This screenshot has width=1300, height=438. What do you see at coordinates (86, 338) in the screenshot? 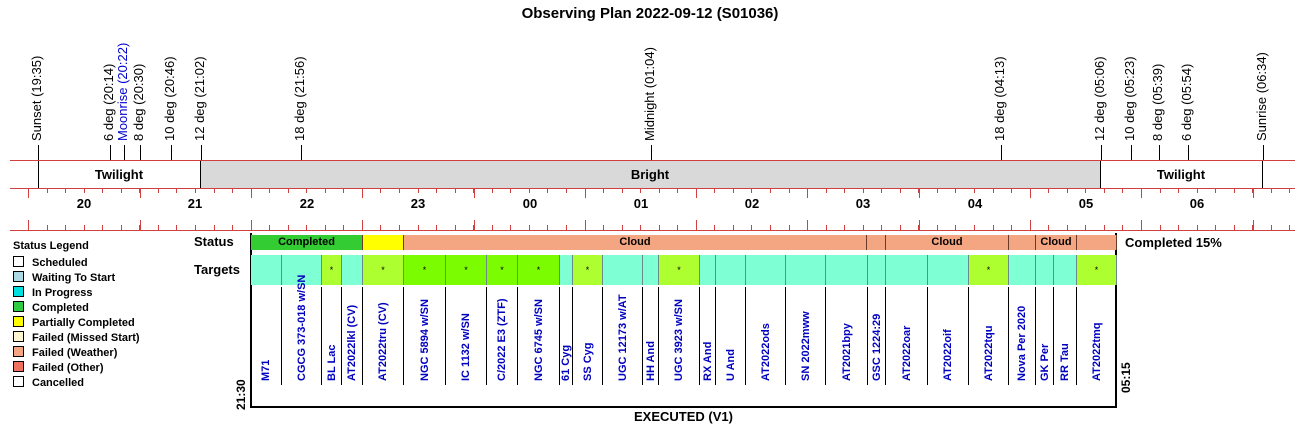
I see `legend-label: Failed (Missed Start)` at bounding box center [86, 338].